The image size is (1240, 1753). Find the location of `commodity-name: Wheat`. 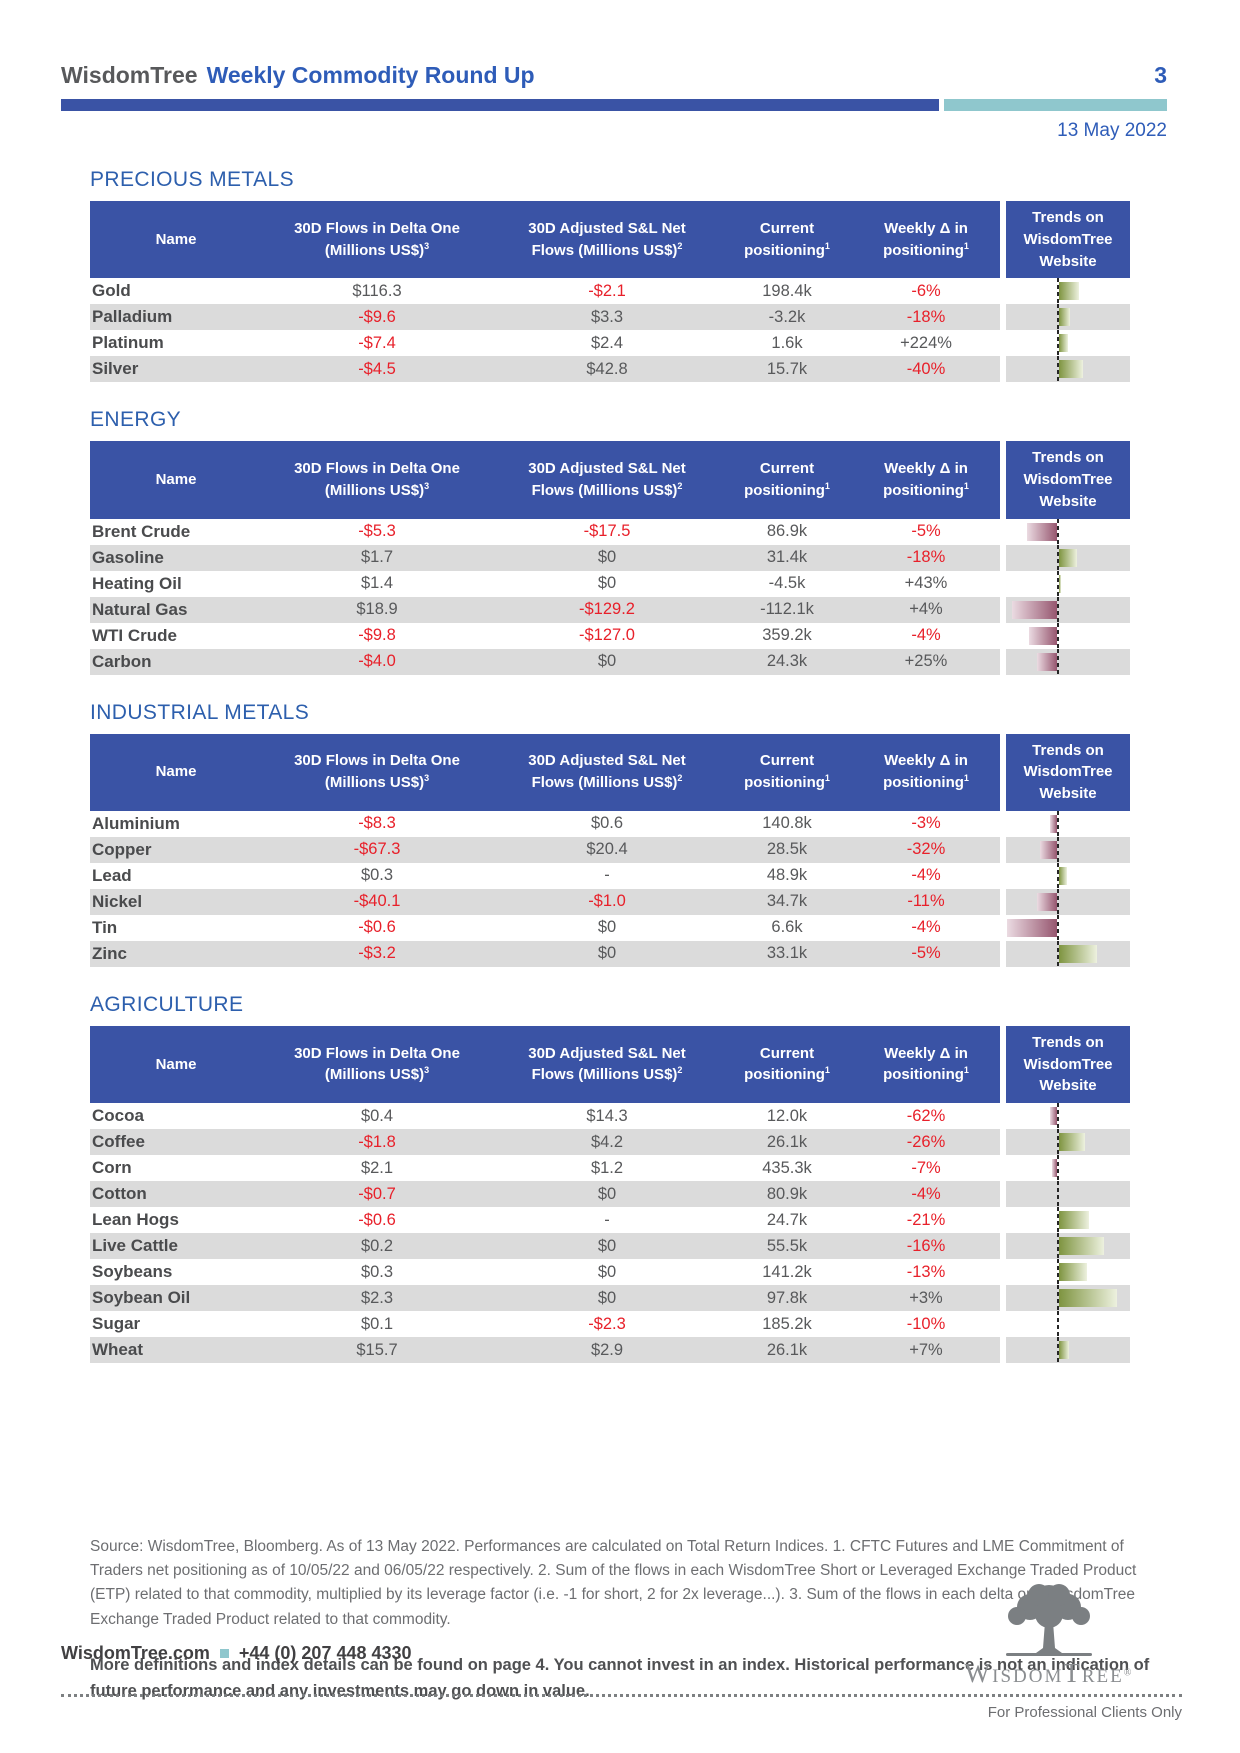

commodity-name: Wheat is located at coordinates (117, 1349).